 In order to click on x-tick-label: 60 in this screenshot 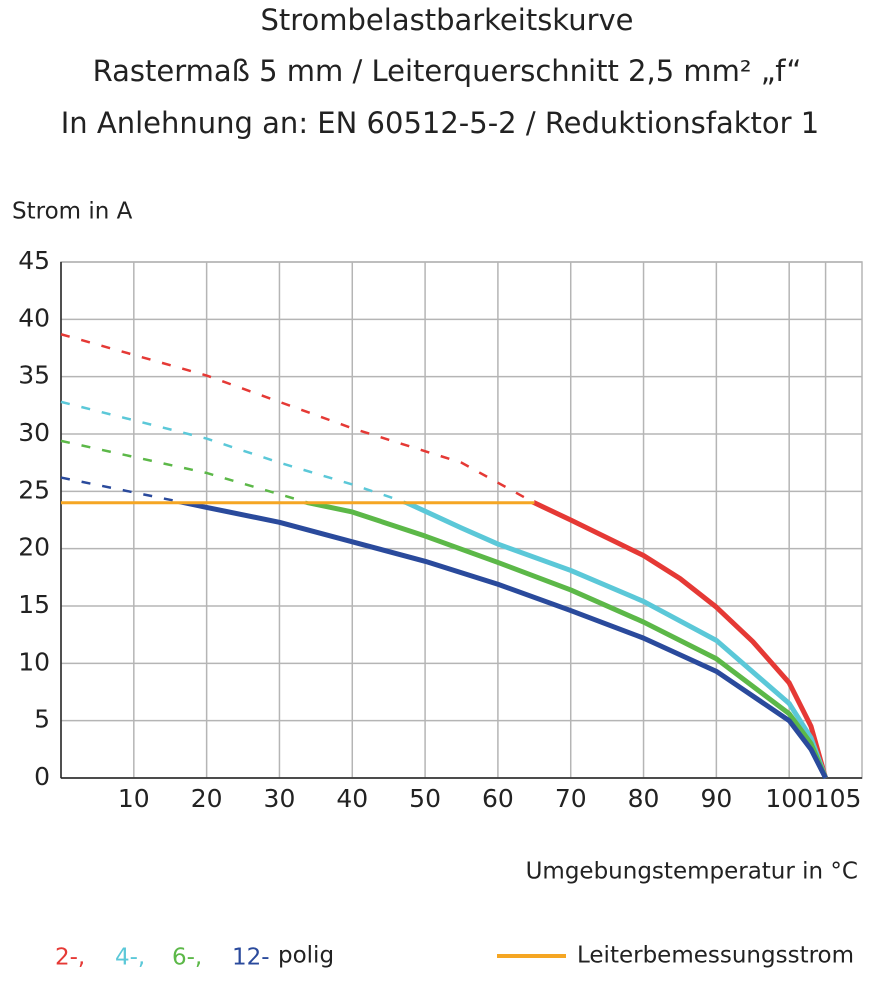, I will do `click(498, 798)`.